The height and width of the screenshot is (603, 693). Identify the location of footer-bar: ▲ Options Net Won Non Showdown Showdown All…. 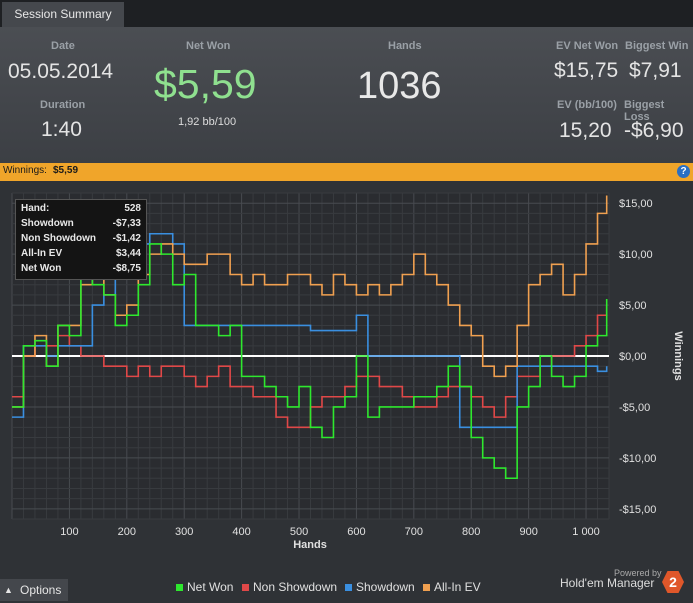
(346, 585).